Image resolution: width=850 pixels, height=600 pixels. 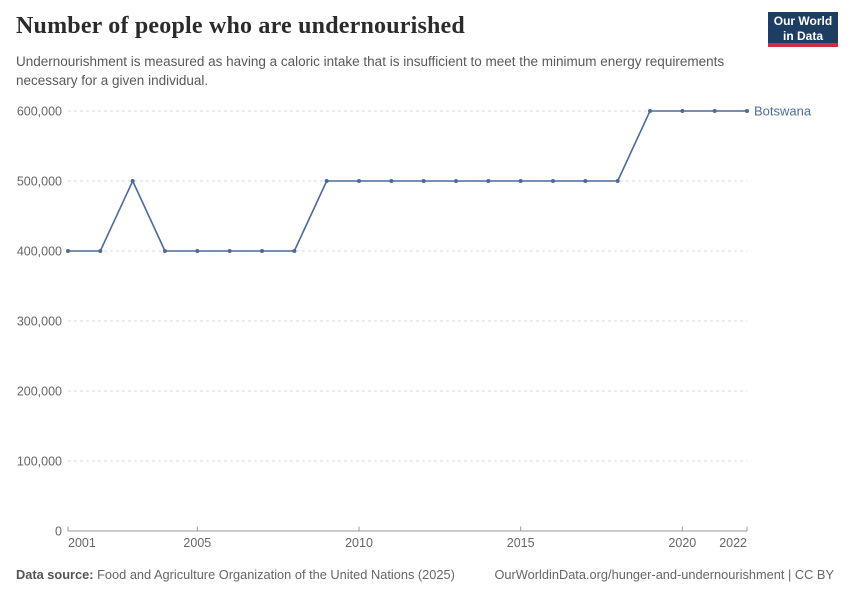 What do you see at coordinates (55, 574) in the screenshot?
I see `data-source-label: Data source:` at bounding box center [55, 574].